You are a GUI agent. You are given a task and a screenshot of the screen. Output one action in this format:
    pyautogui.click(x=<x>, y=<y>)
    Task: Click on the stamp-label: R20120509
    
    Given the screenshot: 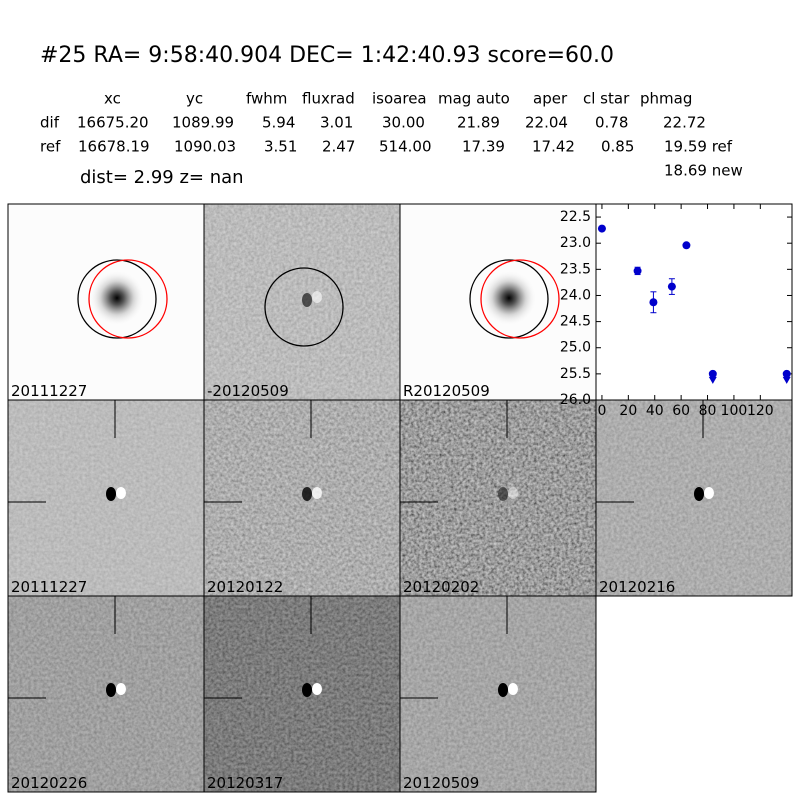 What is the action you would take?
    pyautogui.click(x=446, y=391)
    